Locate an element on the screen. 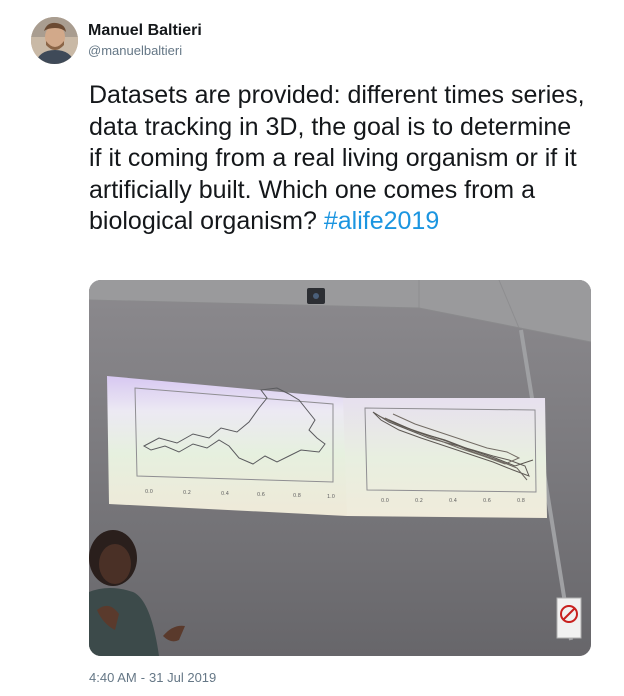 The width and height of the screenshot is (624, 696). tweet-timestamp: 4:40 AM -31 Jul 2019 is located at coordinates (152, 677).